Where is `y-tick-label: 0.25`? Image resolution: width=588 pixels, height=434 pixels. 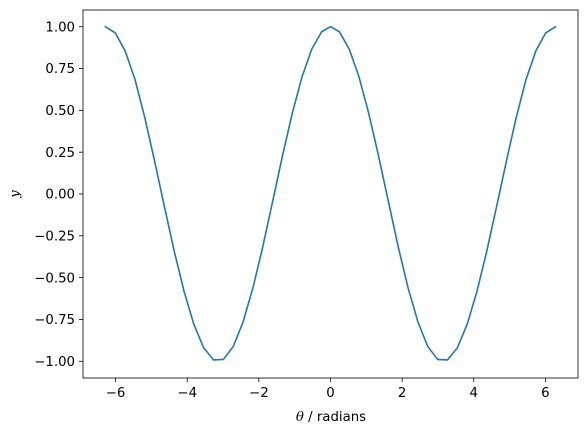 y-tick-label: 0.25 is located at coordinates (60, 153).